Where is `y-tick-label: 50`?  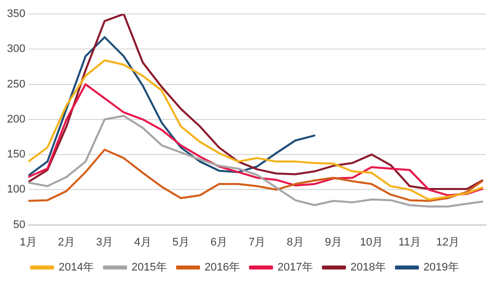 y-tick-label: 50 is located at coordinates (19, 224).